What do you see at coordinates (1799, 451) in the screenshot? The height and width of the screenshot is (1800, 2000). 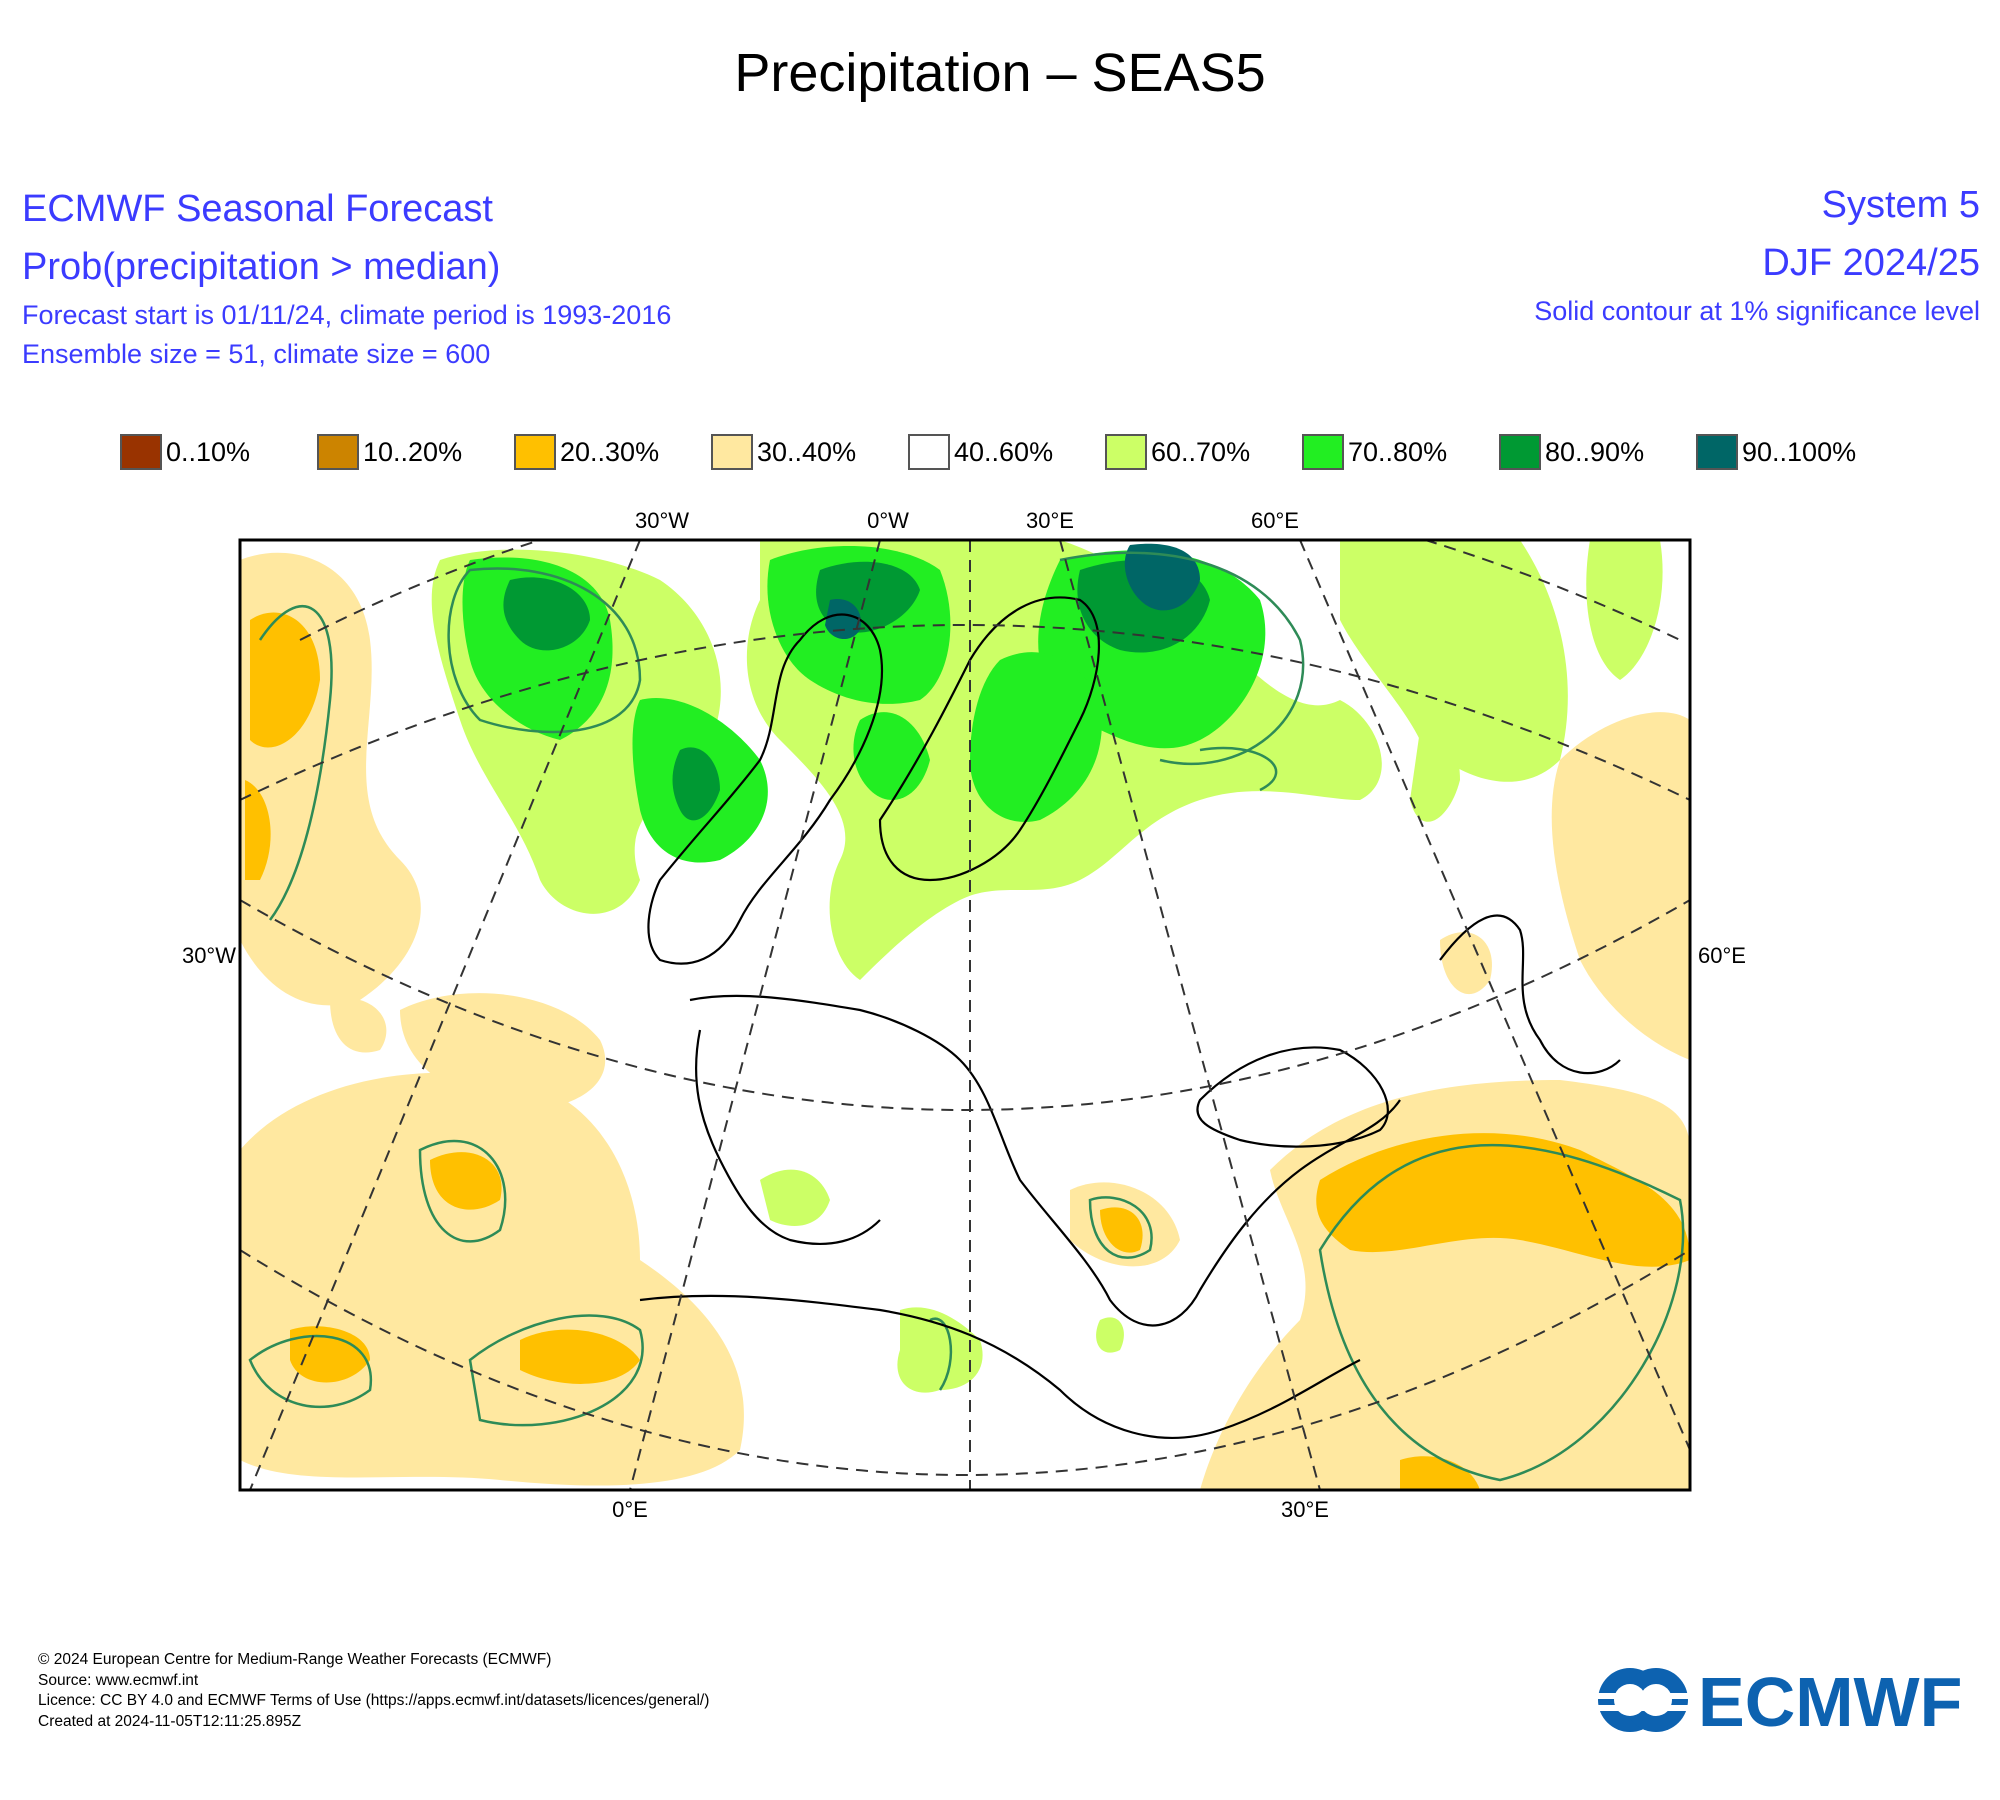 I see `legend-label: 90..100%` at bounding box center [1799, 451].